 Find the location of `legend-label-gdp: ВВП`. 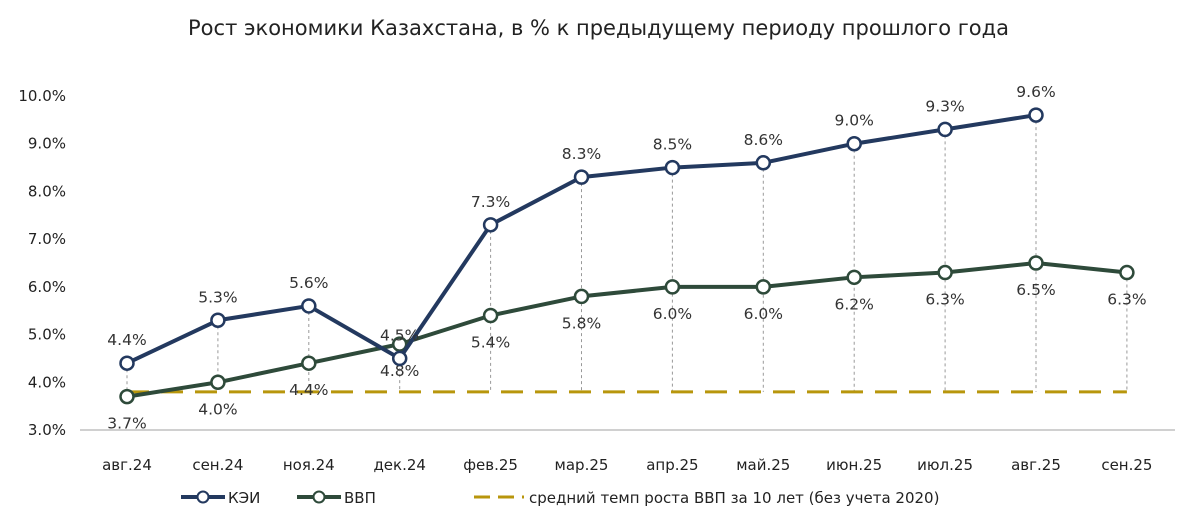

legend-label-gdp: ВВП is located at coordinates (360, 498).